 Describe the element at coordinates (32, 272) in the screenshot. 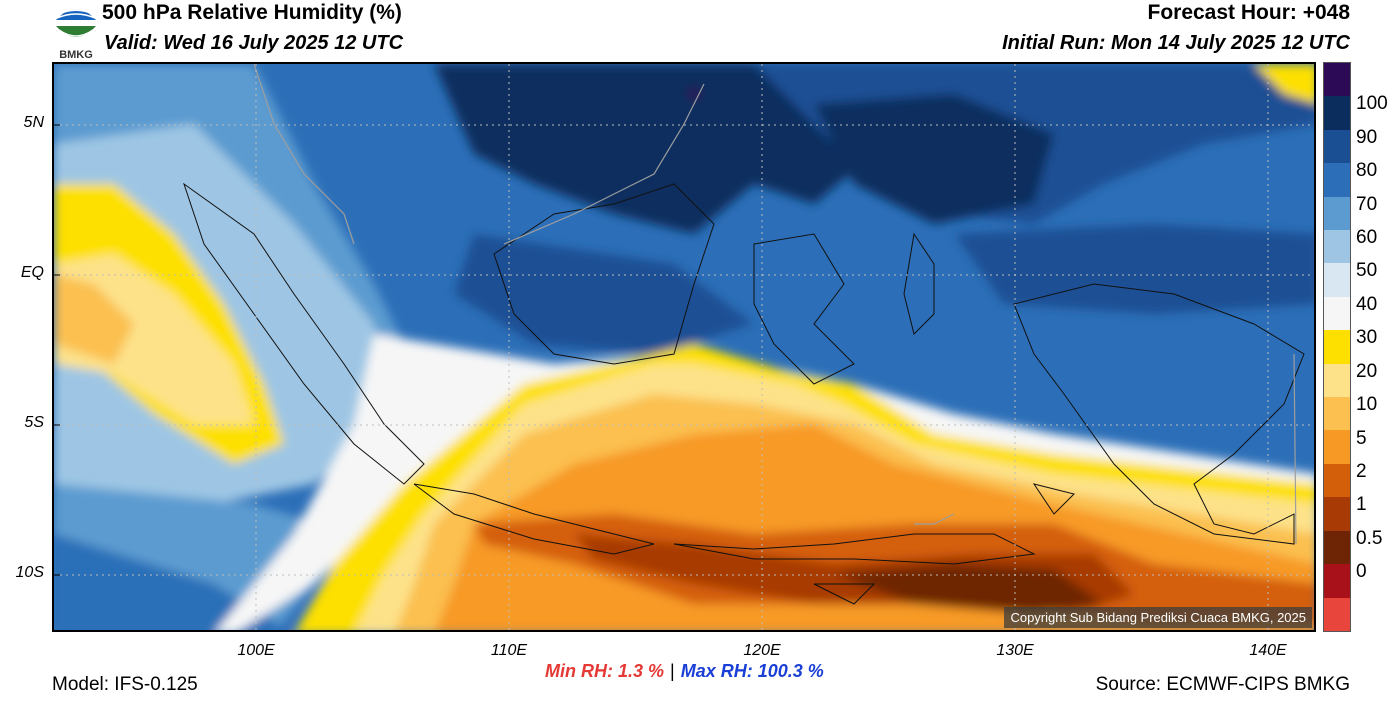

I see `lat-label-eq: EQ` at that location.